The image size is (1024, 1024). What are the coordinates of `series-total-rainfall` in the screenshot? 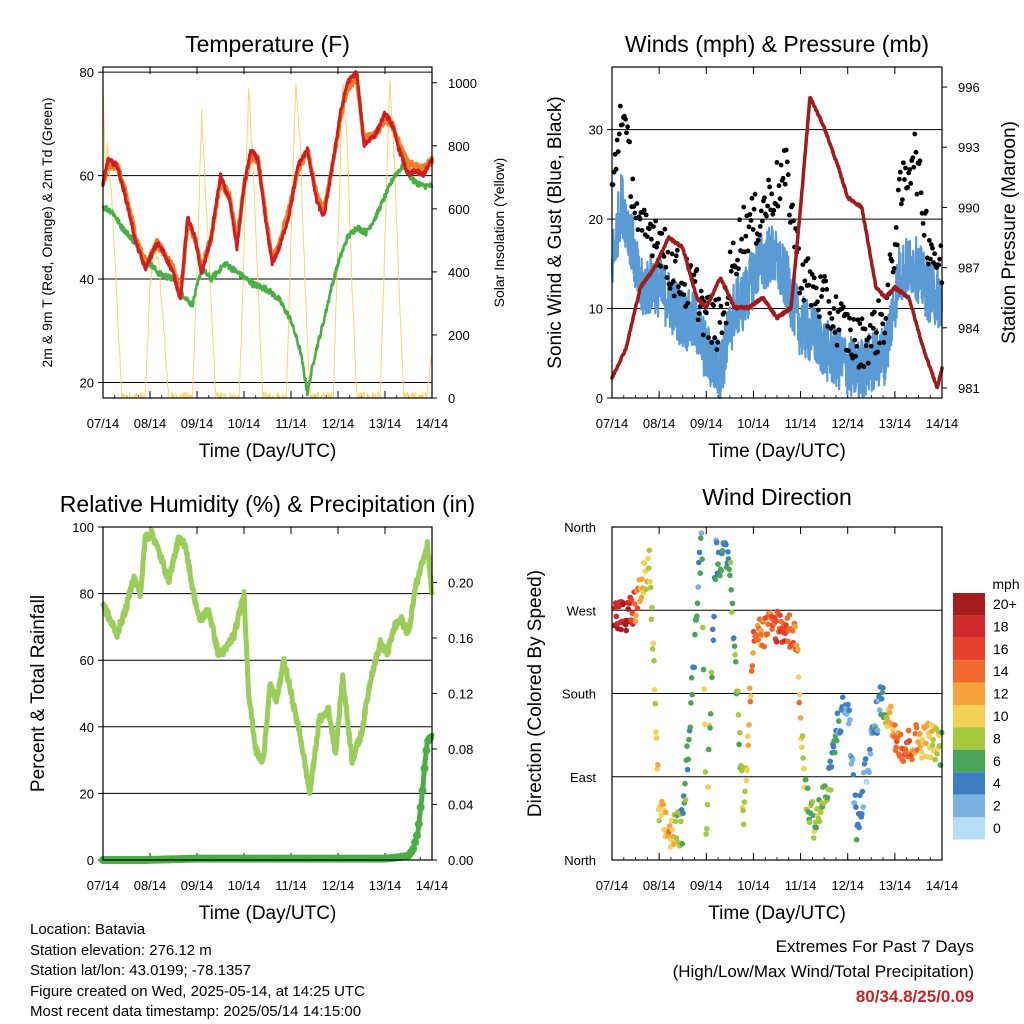 It's located at (267, 798).